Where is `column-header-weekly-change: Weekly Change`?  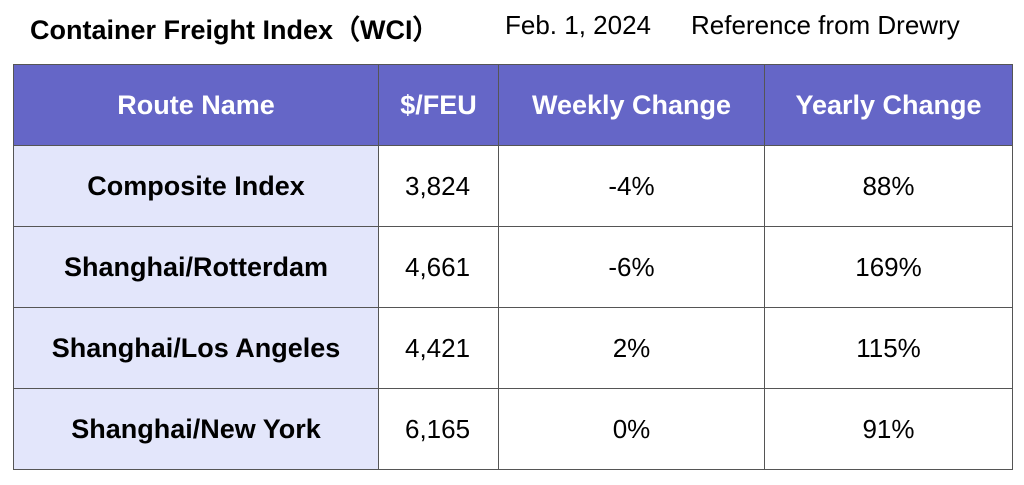
column-header-weekly-change: Weekly Change is located at coordinates (631, 105).